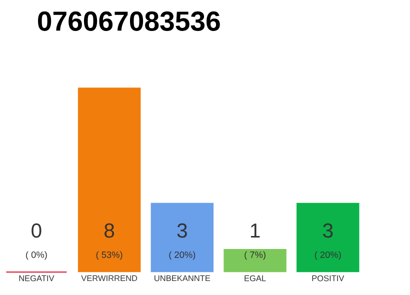  Describe the element at coordinates (255, 278) in the screenshot. I see `x-tick-label: EGAL` at that location.